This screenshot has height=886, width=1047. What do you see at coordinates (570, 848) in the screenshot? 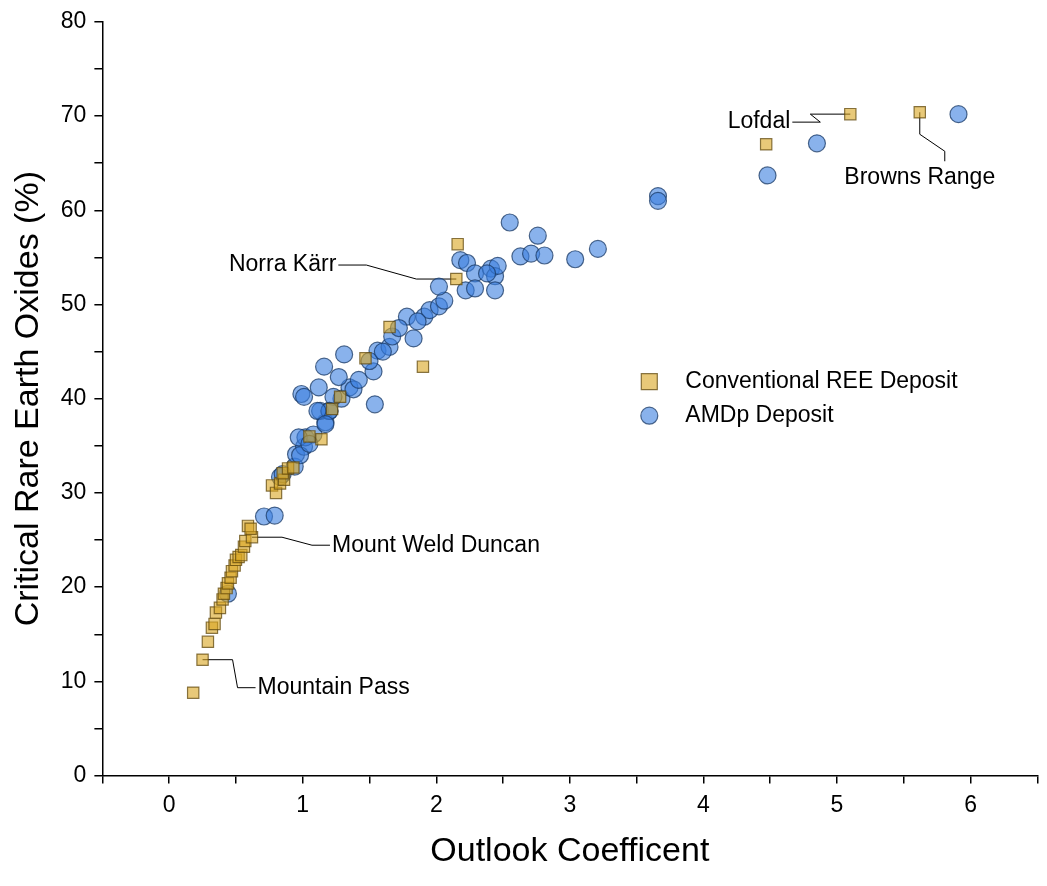
I see `x-axis-title: Outlook Coefficent` at bounding box center [570, 848].